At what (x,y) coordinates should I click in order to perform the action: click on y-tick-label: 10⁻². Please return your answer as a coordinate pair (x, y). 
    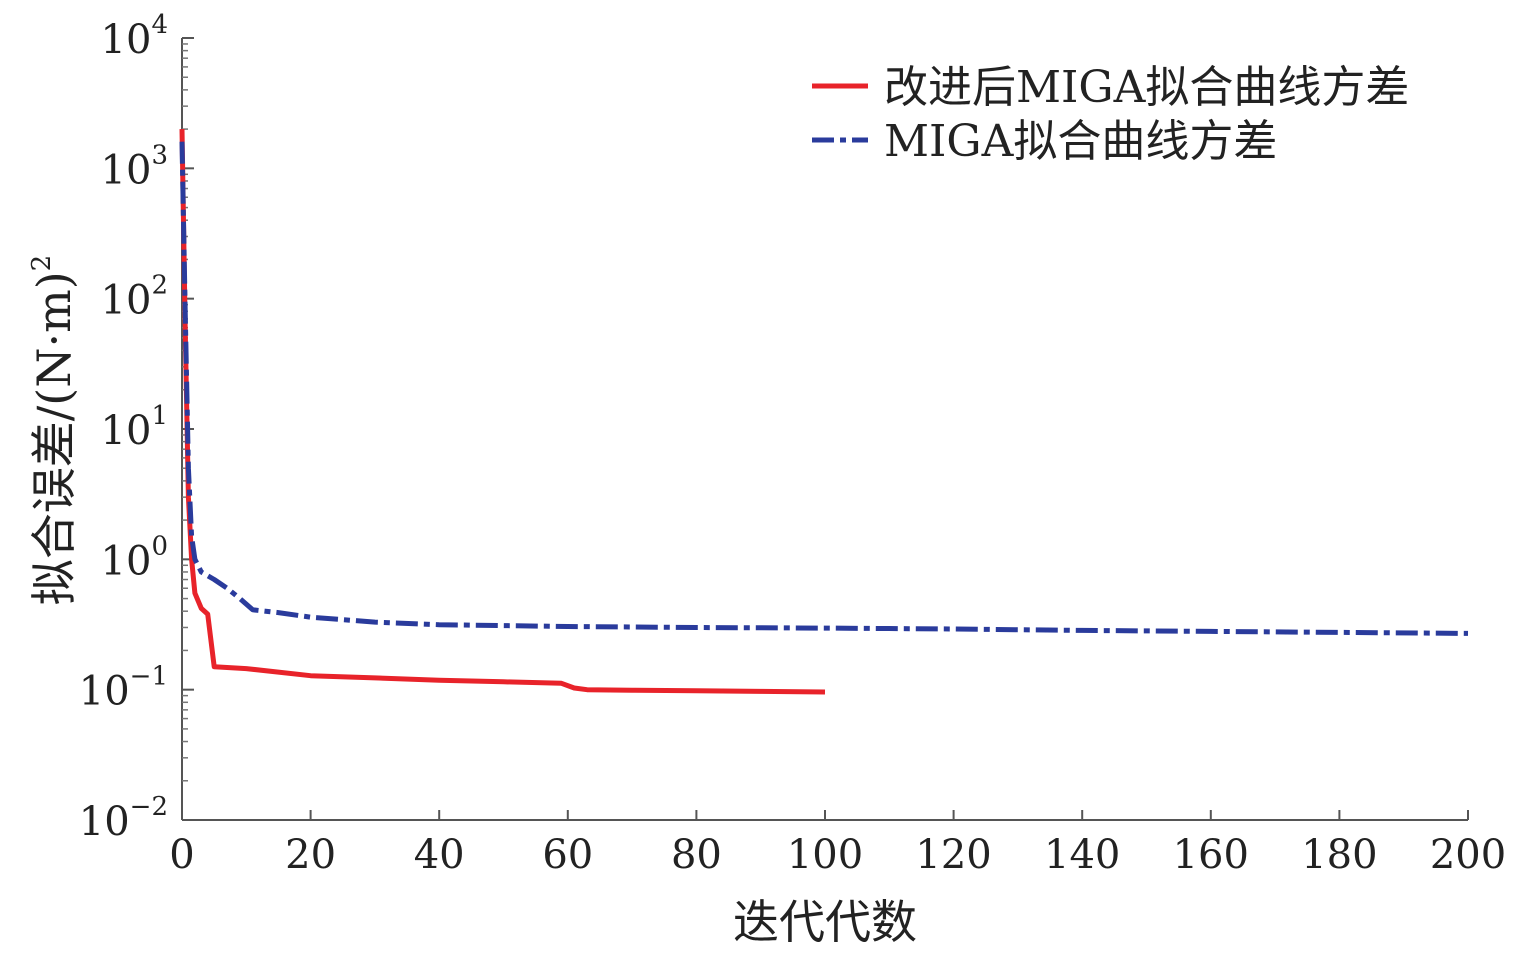
    Looking at the image, I should click on (123, 818).